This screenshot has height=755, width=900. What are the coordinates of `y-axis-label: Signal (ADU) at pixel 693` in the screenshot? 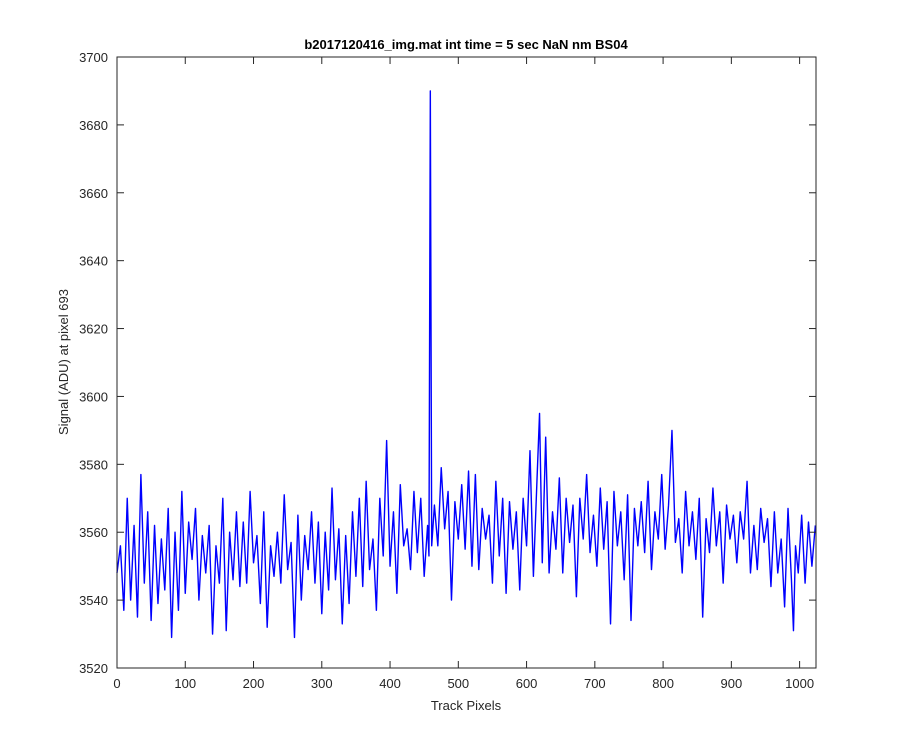 It's located at (63, 362).